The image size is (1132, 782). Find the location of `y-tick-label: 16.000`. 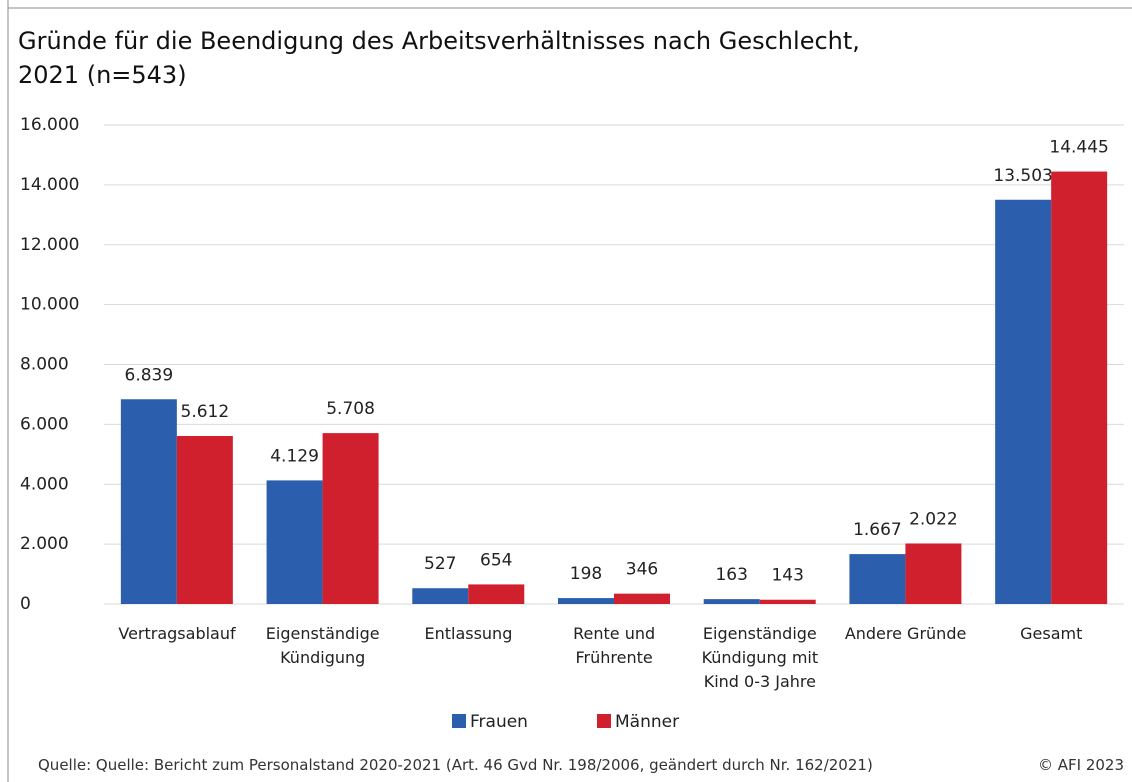

y-tick-label: 16.000 is located at coordinates (49, 125).